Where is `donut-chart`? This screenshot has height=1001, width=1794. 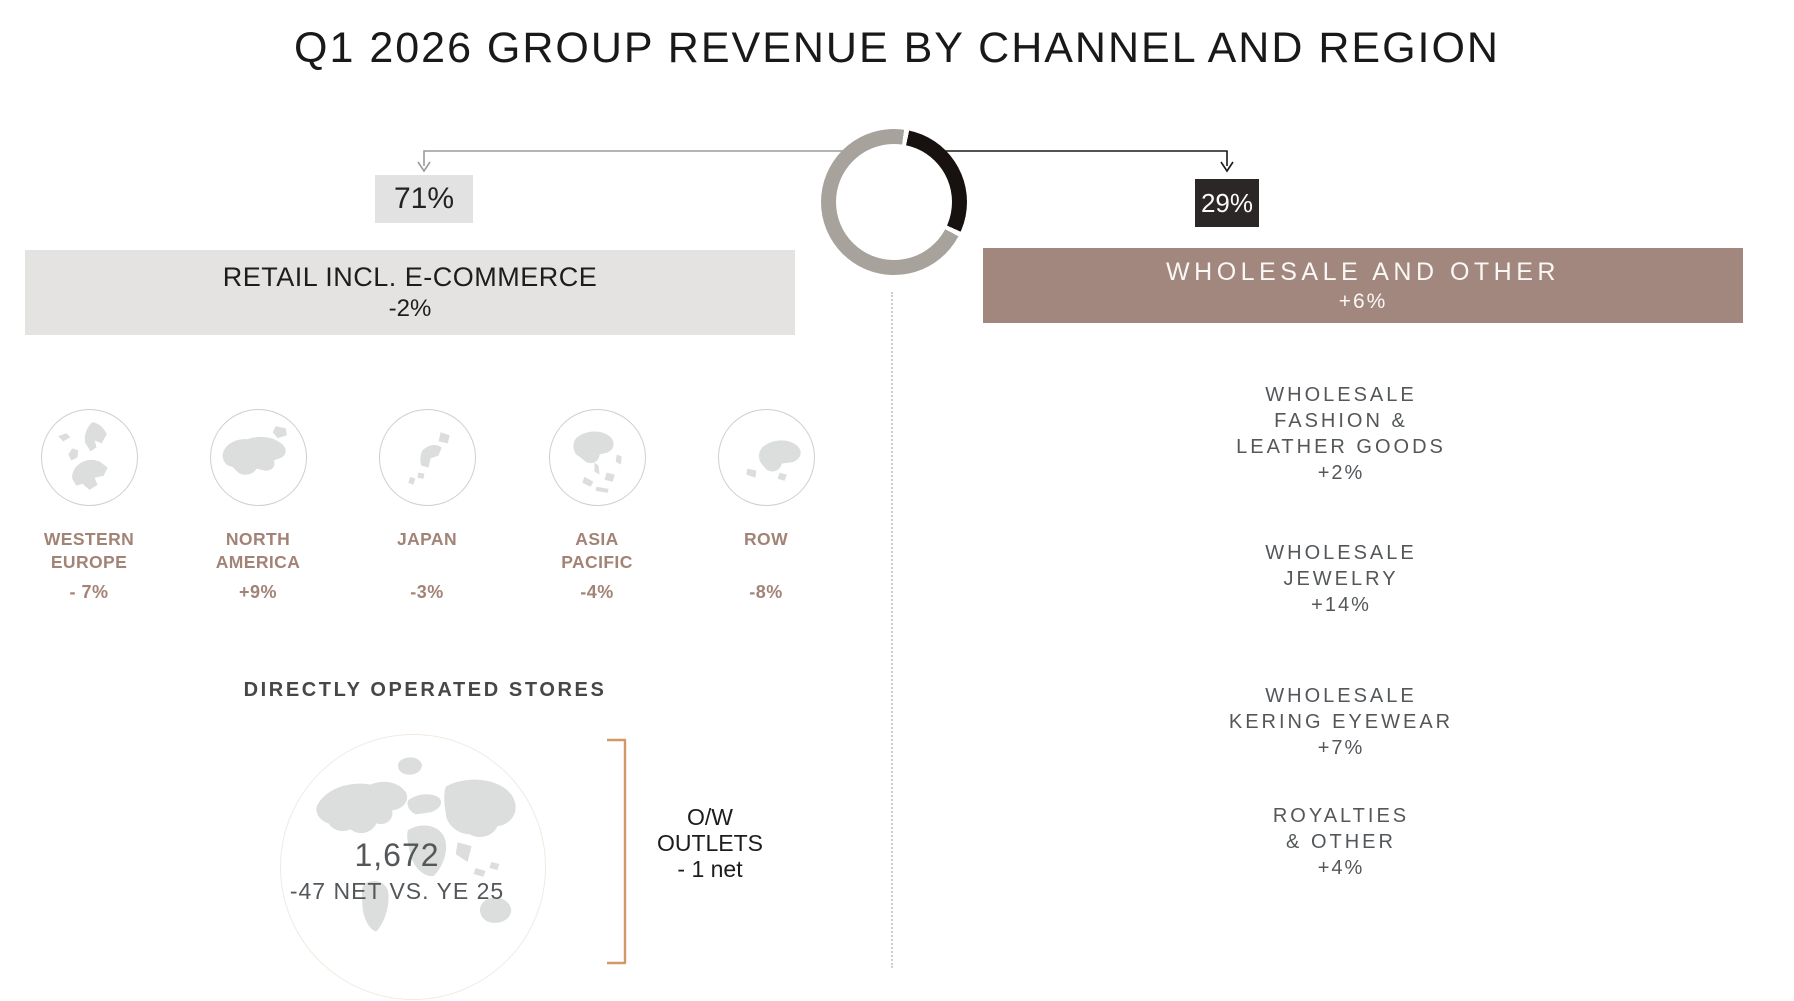 donut-chart is located at coordinates (894, 202).